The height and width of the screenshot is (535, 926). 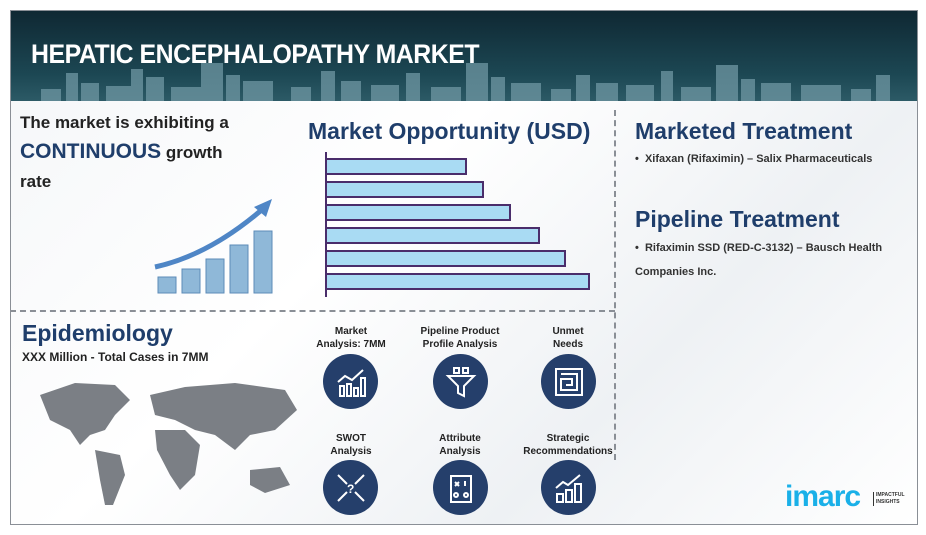 What do you see at coordinates (460, 445) in the screenshot?
I see `service-label: Attribute Analysis` at bounding box center [460, 445].